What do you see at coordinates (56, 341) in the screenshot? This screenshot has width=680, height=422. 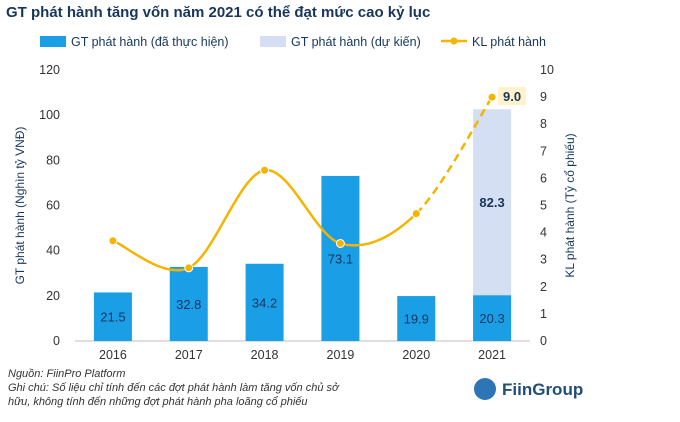 I see `y-left-tick-label: 0` at bounding box center [56, 341].